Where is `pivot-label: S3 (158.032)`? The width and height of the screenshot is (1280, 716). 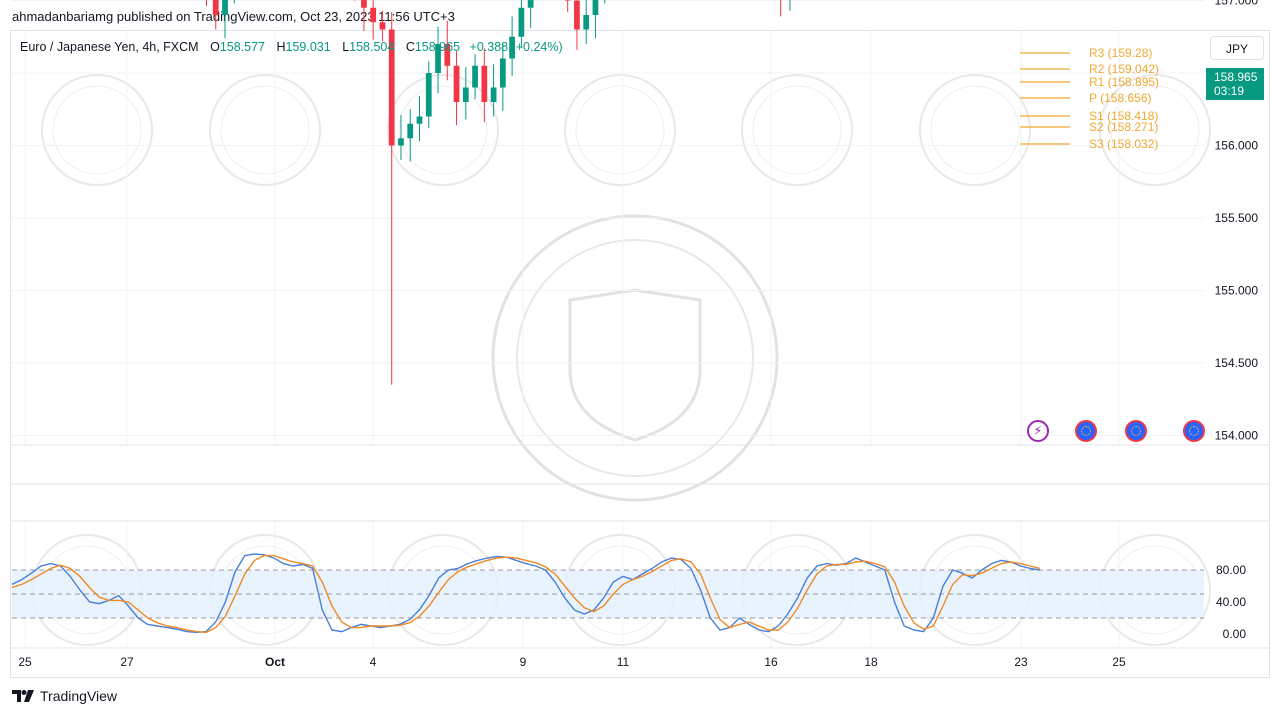 pivot-label: S3 (158.032) is located at coordinates (1123, 144).